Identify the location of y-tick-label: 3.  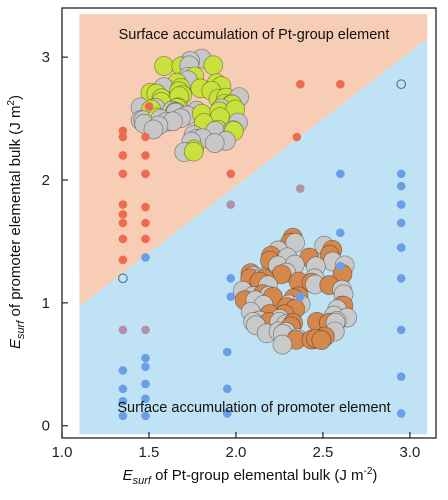
(46, 57).